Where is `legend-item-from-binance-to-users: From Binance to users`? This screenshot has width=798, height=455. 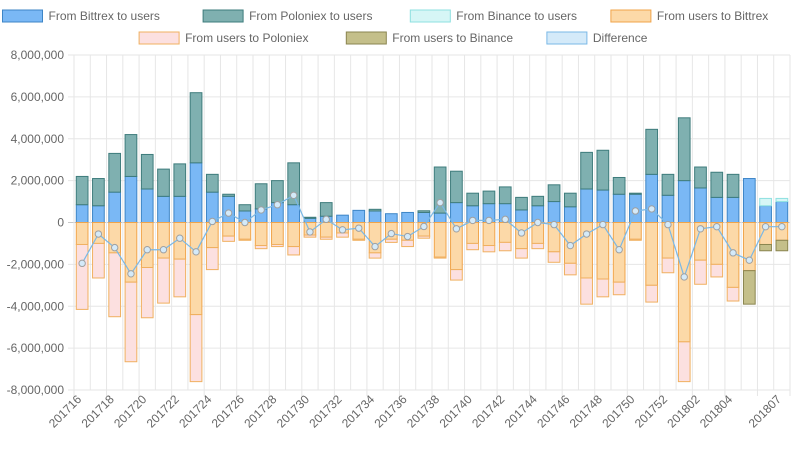
legend-item-from-binance-to-users: From Binance to users is located at coordinates (493, 16).